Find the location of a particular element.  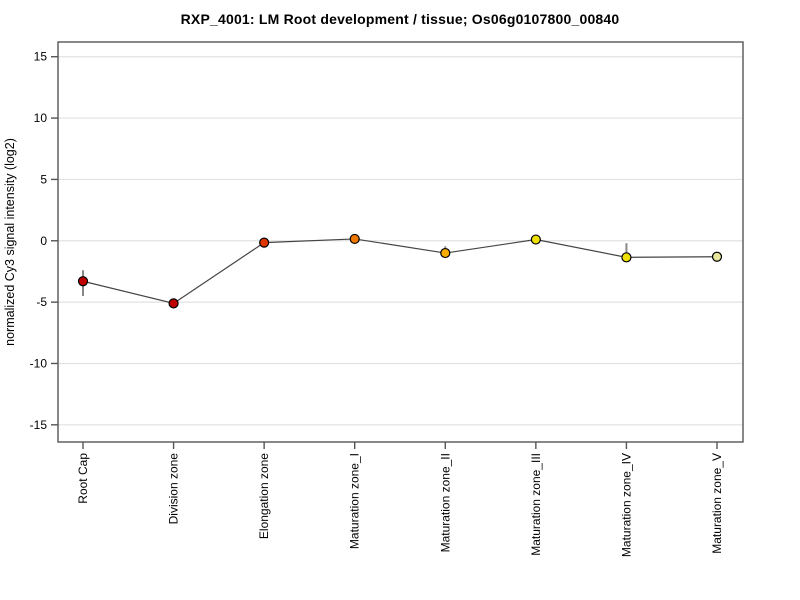

x-tick-label: Elongation zone is located at coordinates (264, 496).